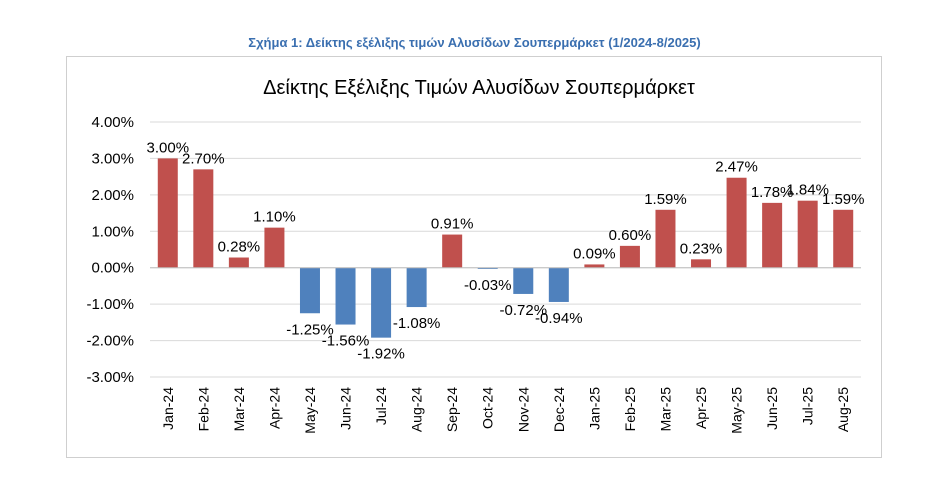  What do you see at coordinates (346, 341) in the screenshot?
I see `data-label: -1.56%` at bounding box center [346, 341].